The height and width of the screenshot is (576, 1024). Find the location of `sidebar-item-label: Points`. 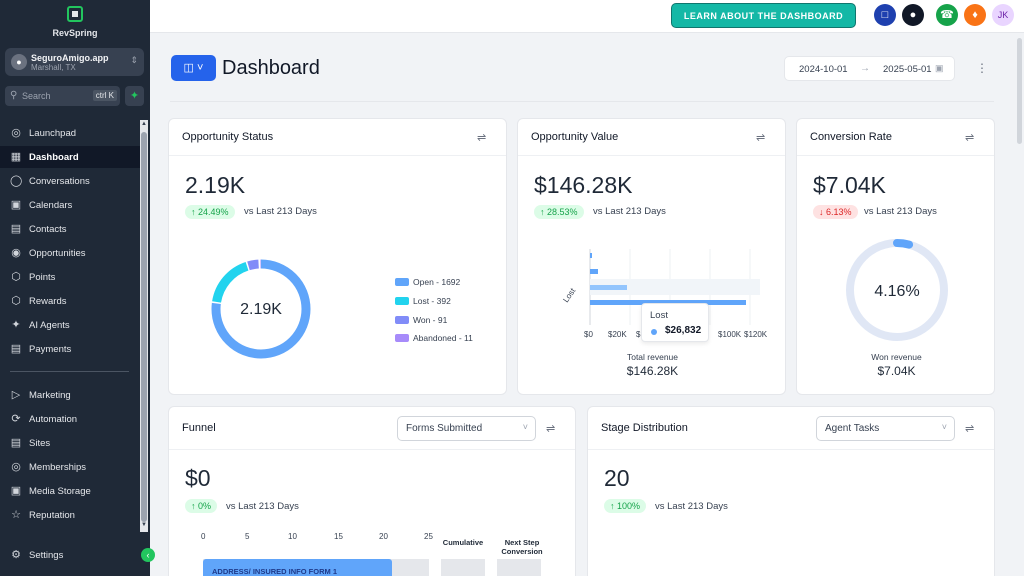

sidebar-item-label: Points is located at coordinates (42, 277).